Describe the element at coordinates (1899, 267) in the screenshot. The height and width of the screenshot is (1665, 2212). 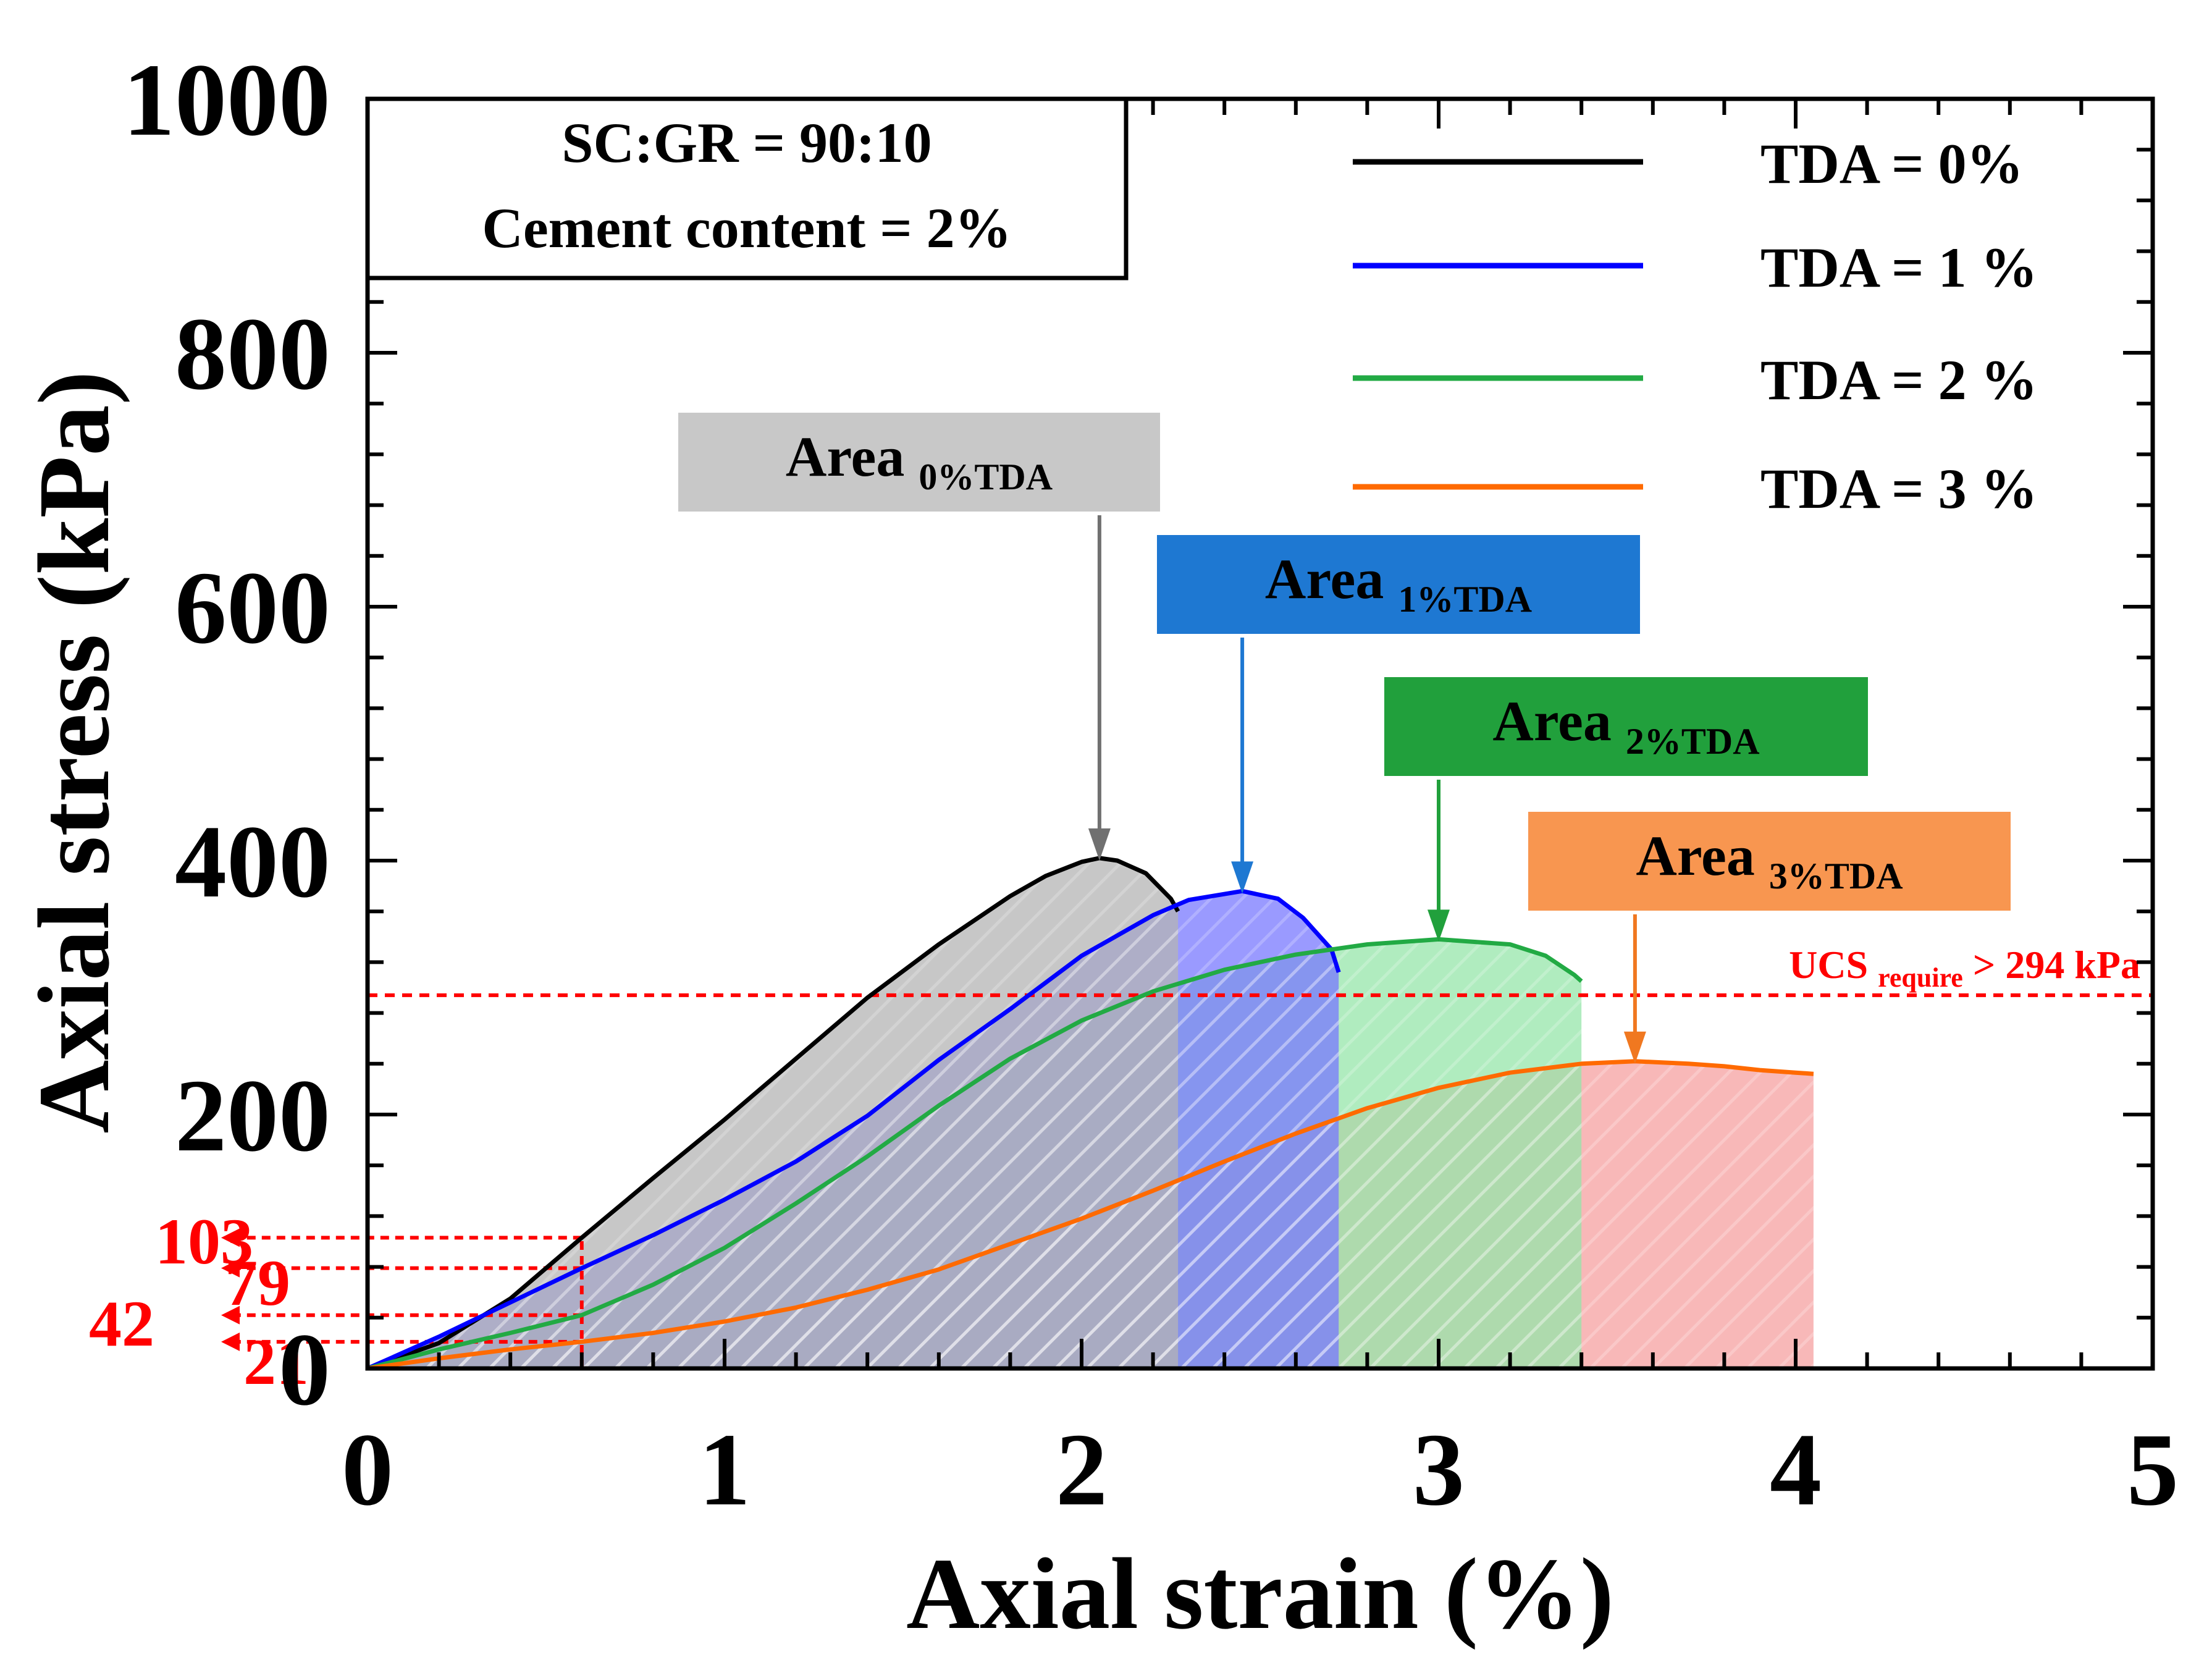
I see `legend-label-1: TDA = 1 %` at that location.